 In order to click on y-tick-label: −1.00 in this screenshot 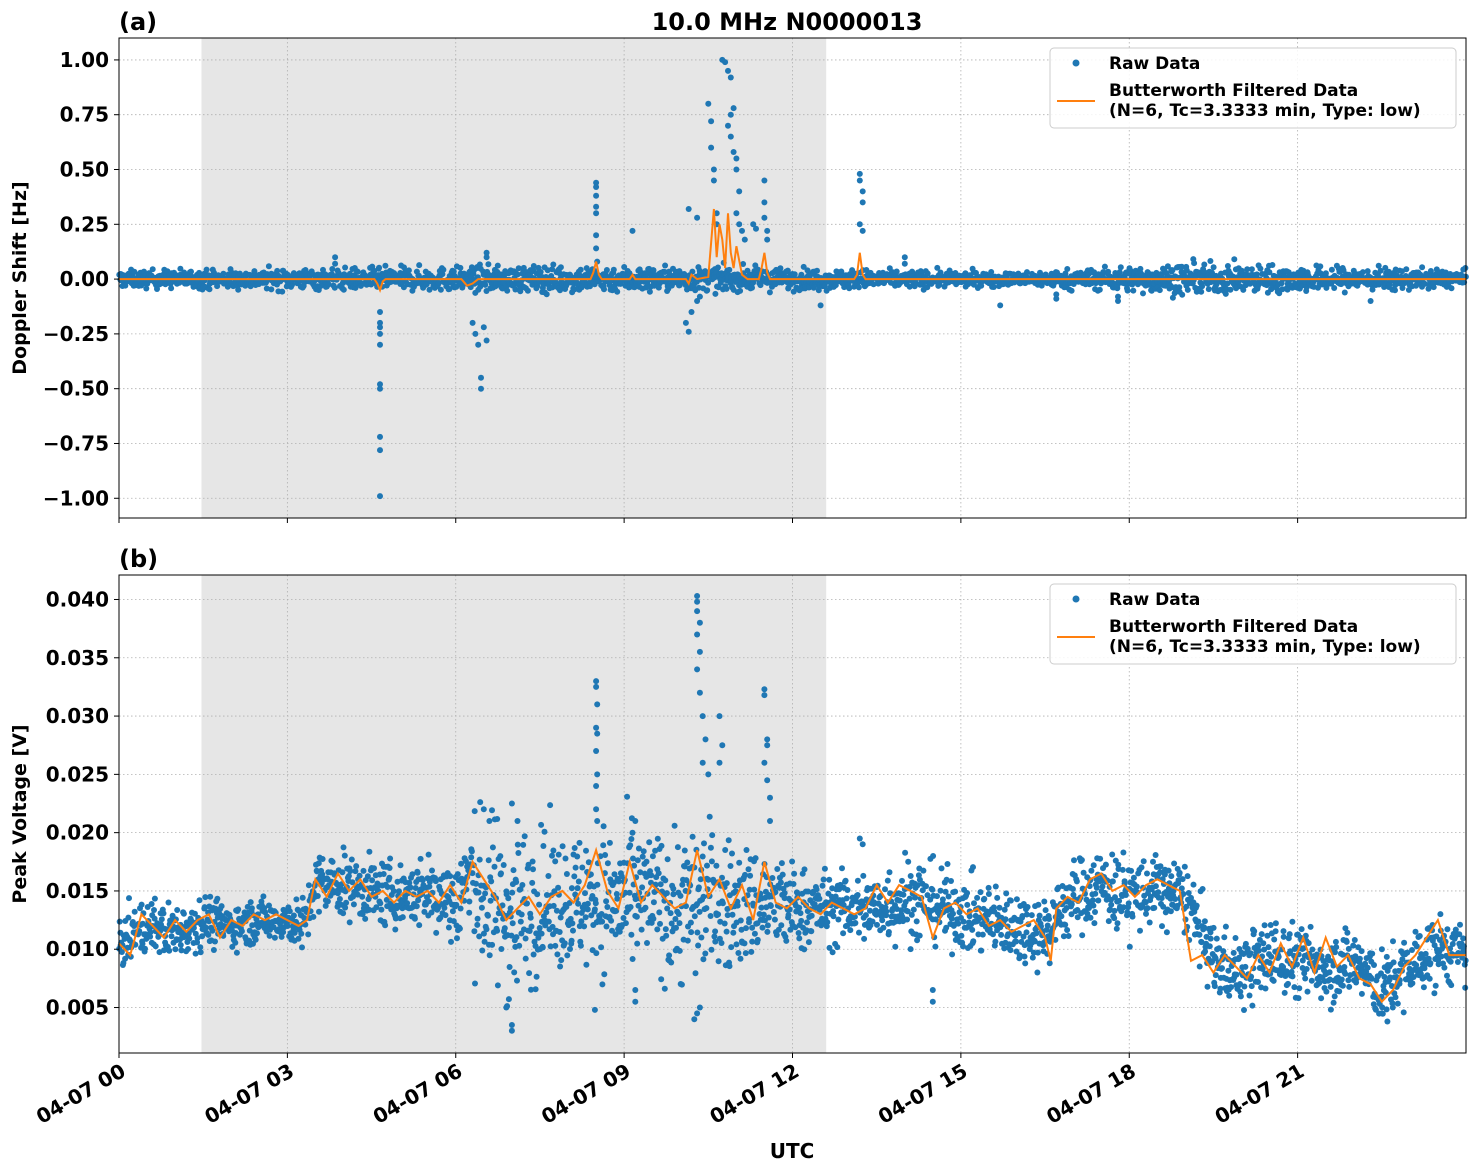, I will do `click(76, 498)`.